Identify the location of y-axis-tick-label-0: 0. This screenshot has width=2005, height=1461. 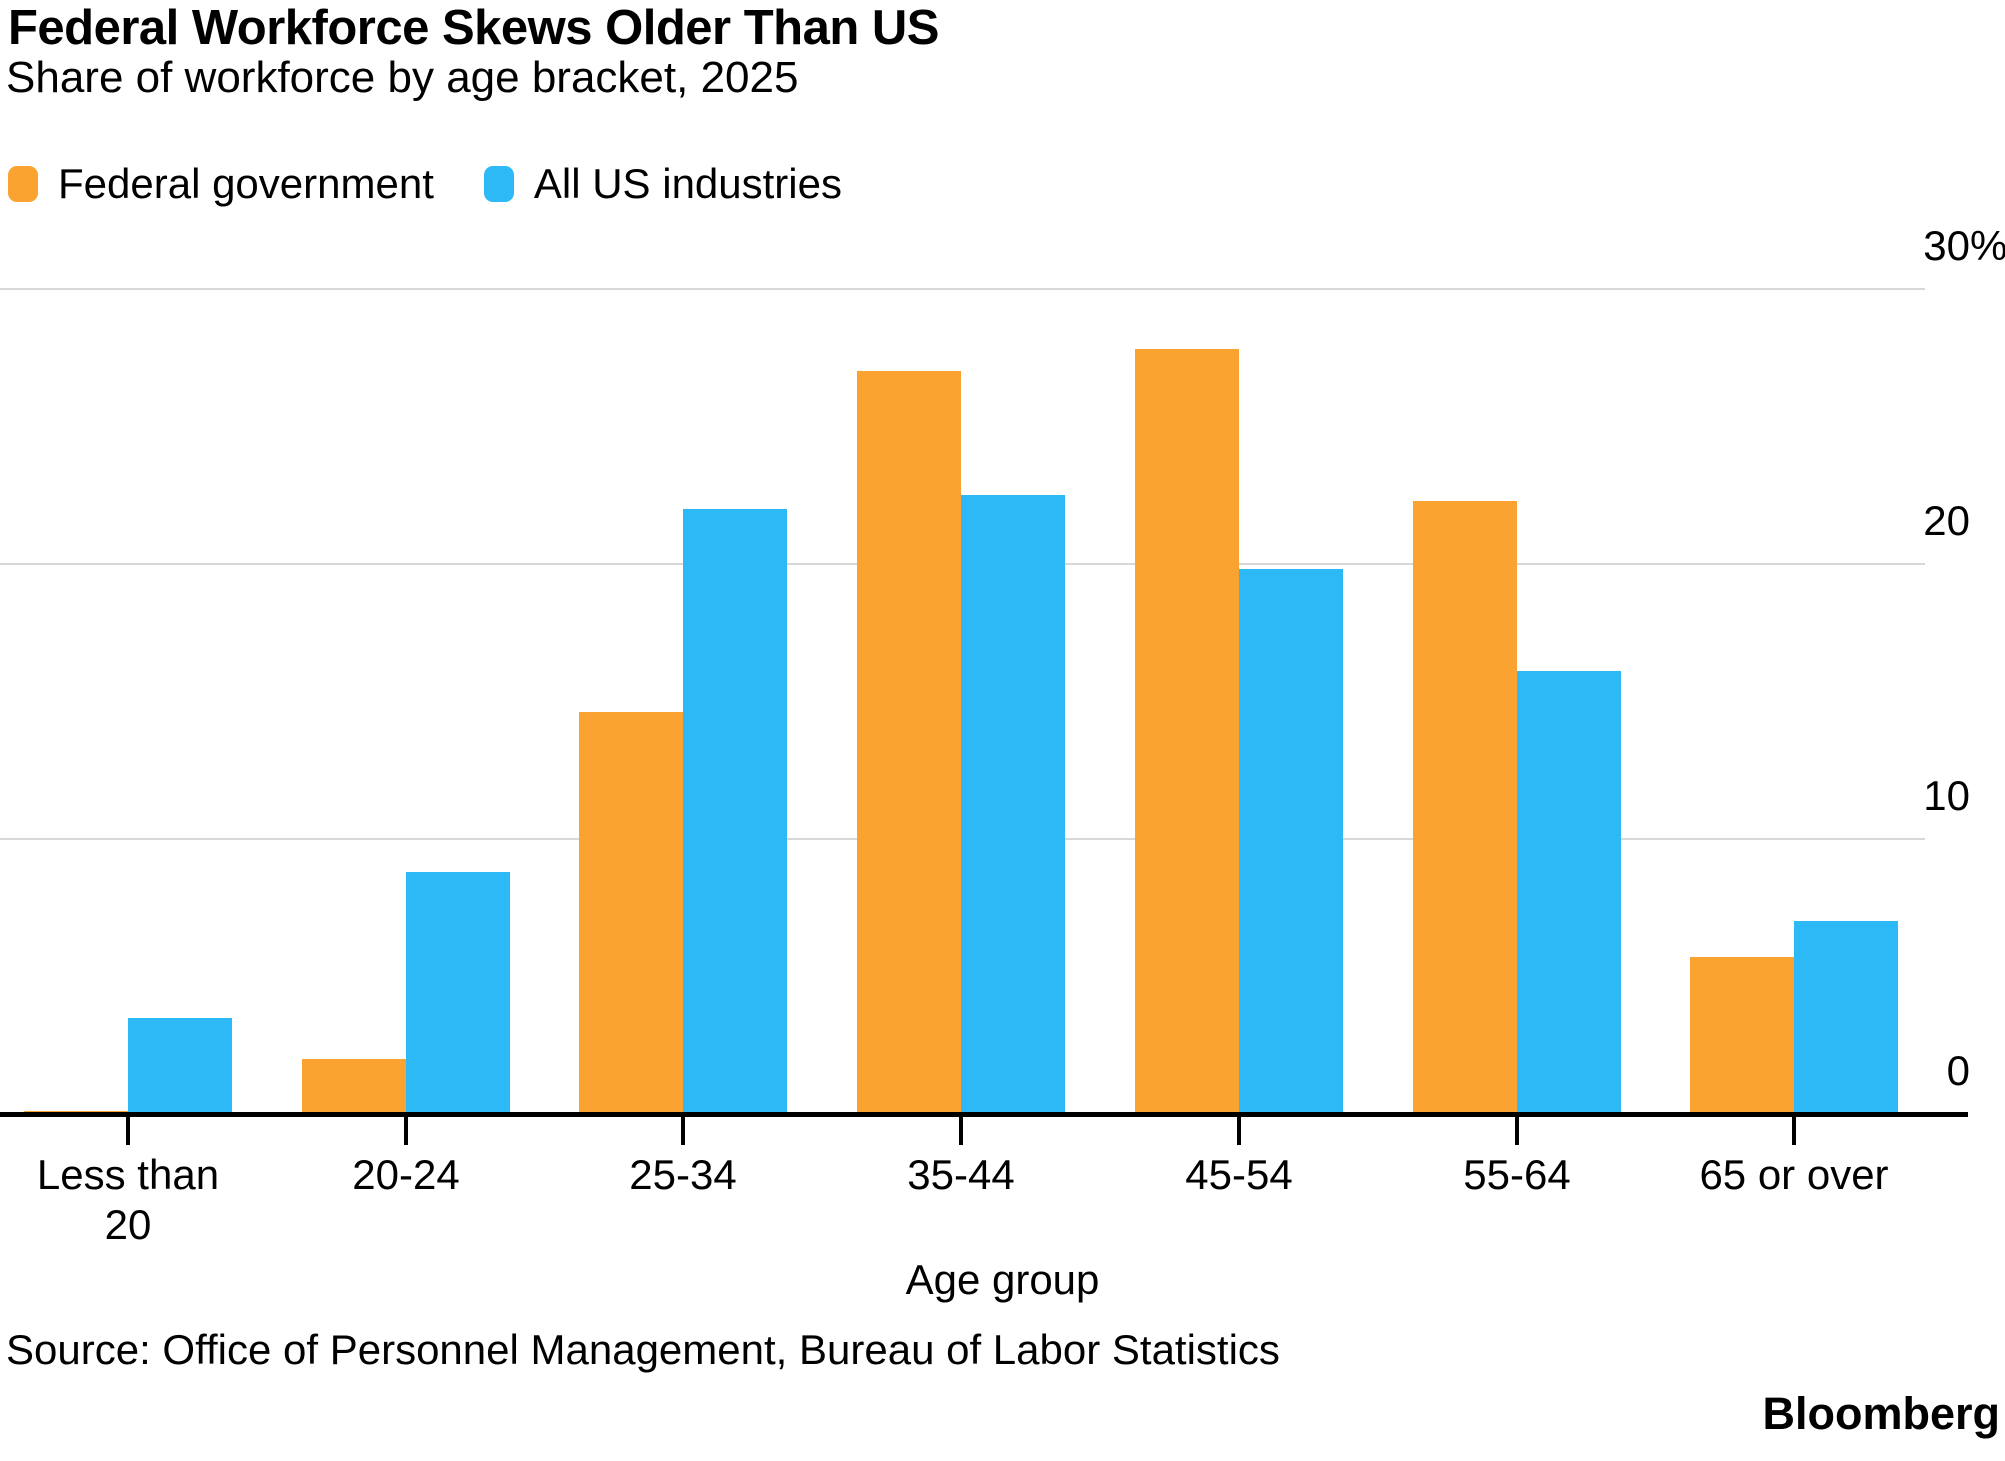
(1958, 1070).